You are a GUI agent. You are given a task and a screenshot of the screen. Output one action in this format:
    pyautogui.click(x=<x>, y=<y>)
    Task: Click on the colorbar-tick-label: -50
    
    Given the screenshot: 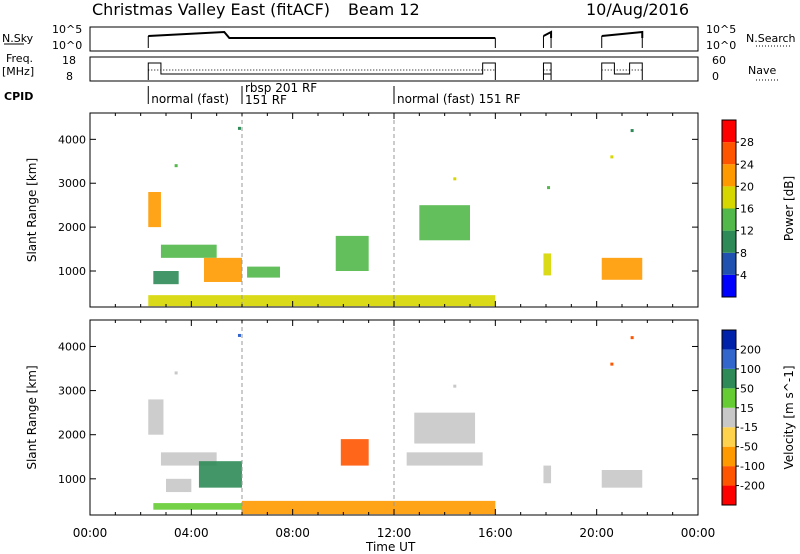 What is the action you would take?
    pyautogui.click(x=749, y=447)
    